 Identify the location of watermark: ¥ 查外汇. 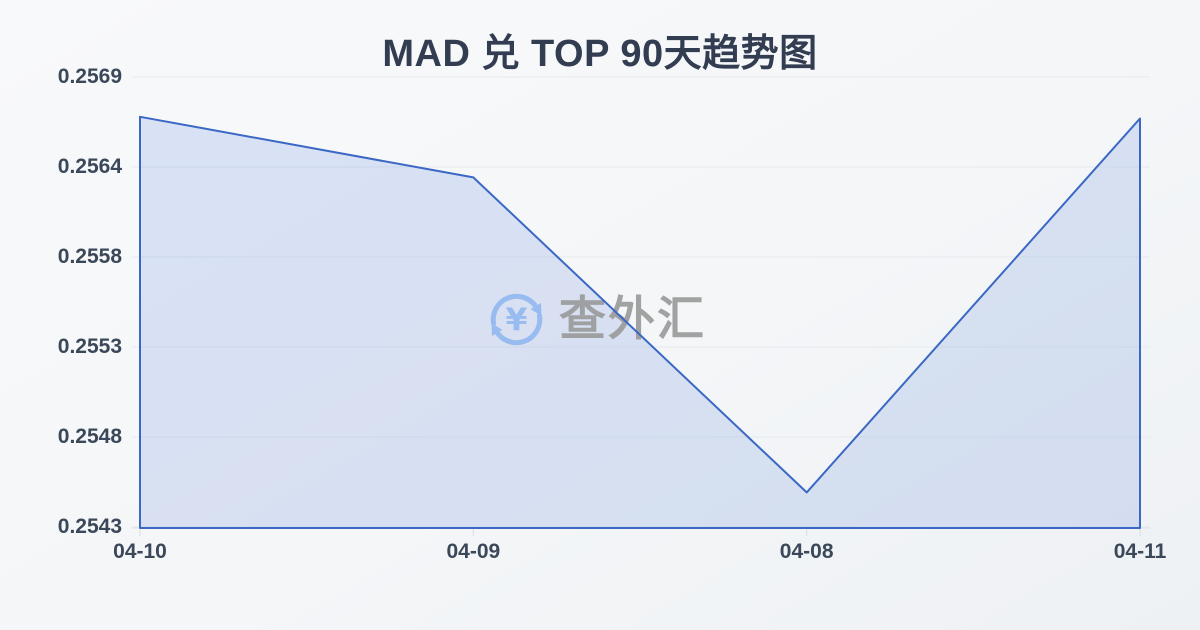
(595, 319).